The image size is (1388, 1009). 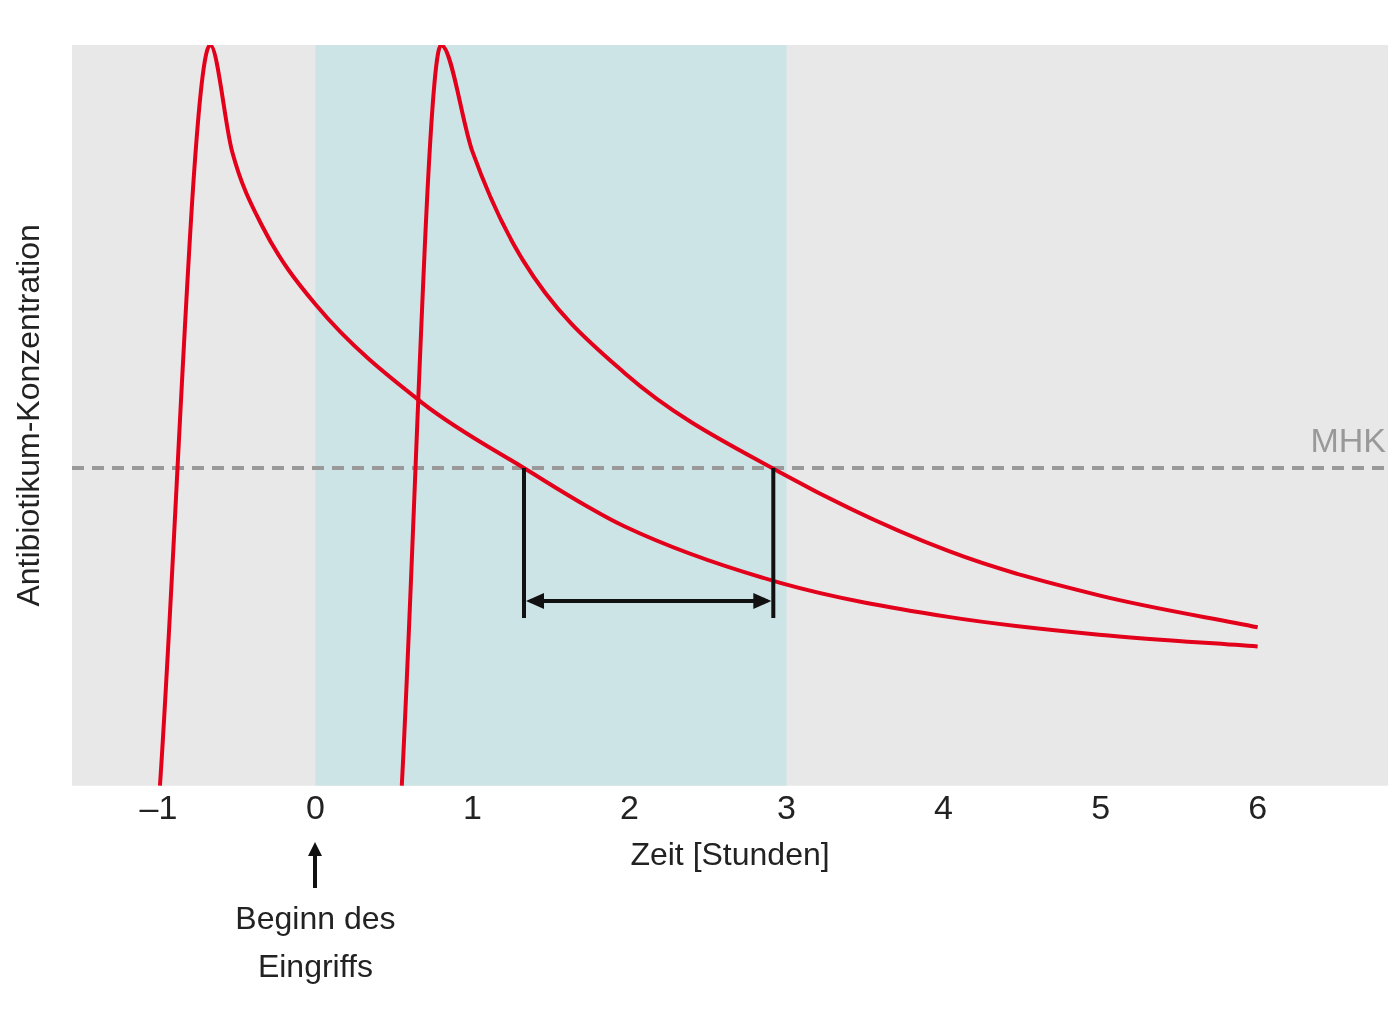 I want to click on x-tick-label: 0, so click(x=315, y=806).